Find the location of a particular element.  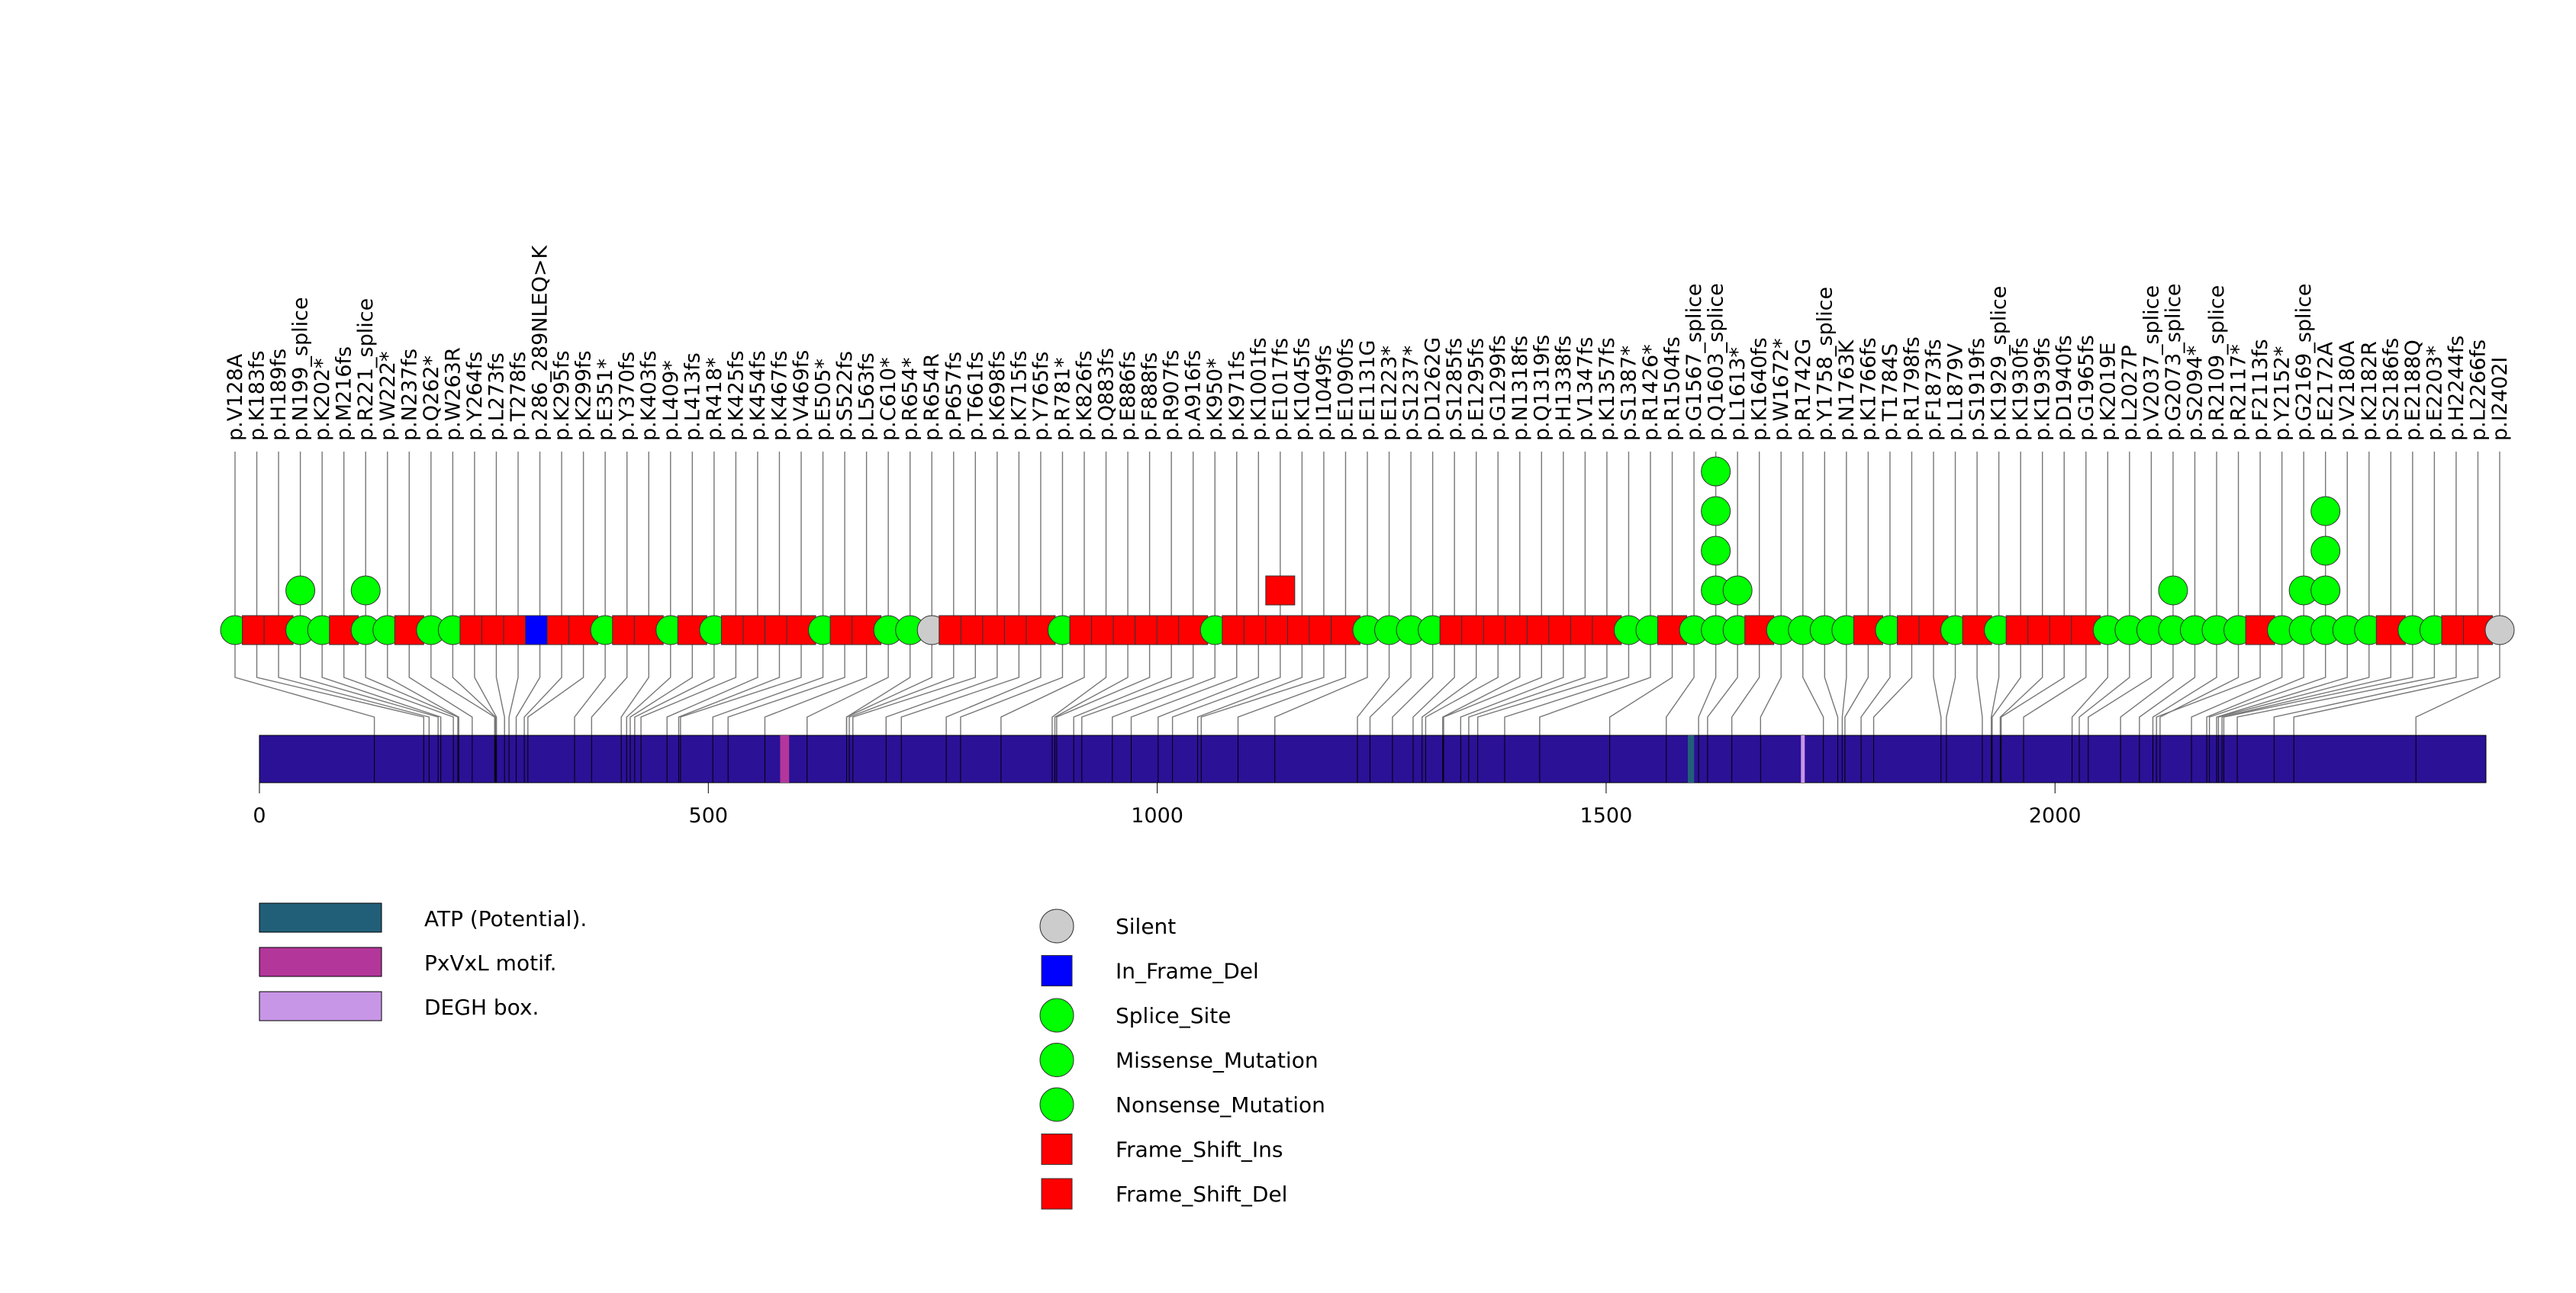

mutation-label: p.K425fs is located at coordinates (736, 395).